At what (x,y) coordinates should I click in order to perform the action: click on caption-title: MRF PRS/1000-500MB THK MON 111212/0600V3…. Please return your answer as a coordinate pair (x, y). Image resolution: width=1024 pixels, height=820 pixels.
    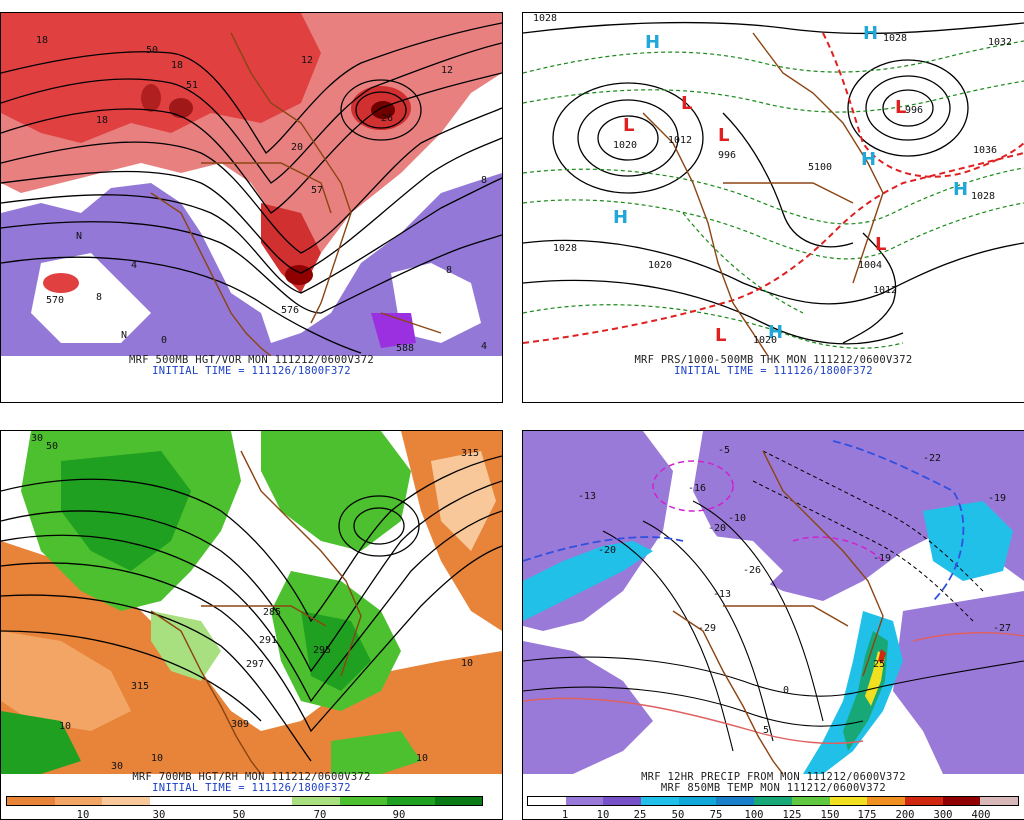
    Looking at the image, I should click on (773, 360).